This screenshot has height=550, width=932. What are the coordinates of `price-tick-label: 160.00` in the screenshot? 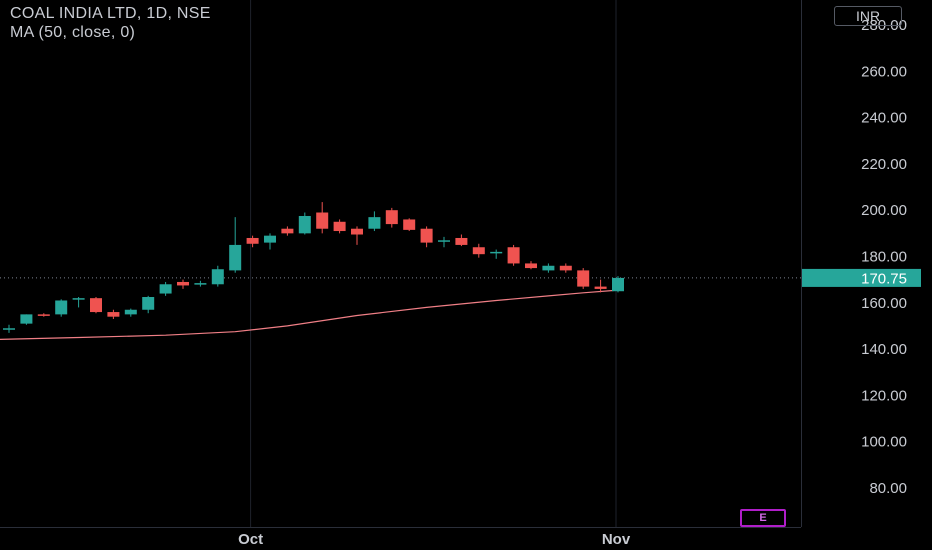 It's located at (884, 303).